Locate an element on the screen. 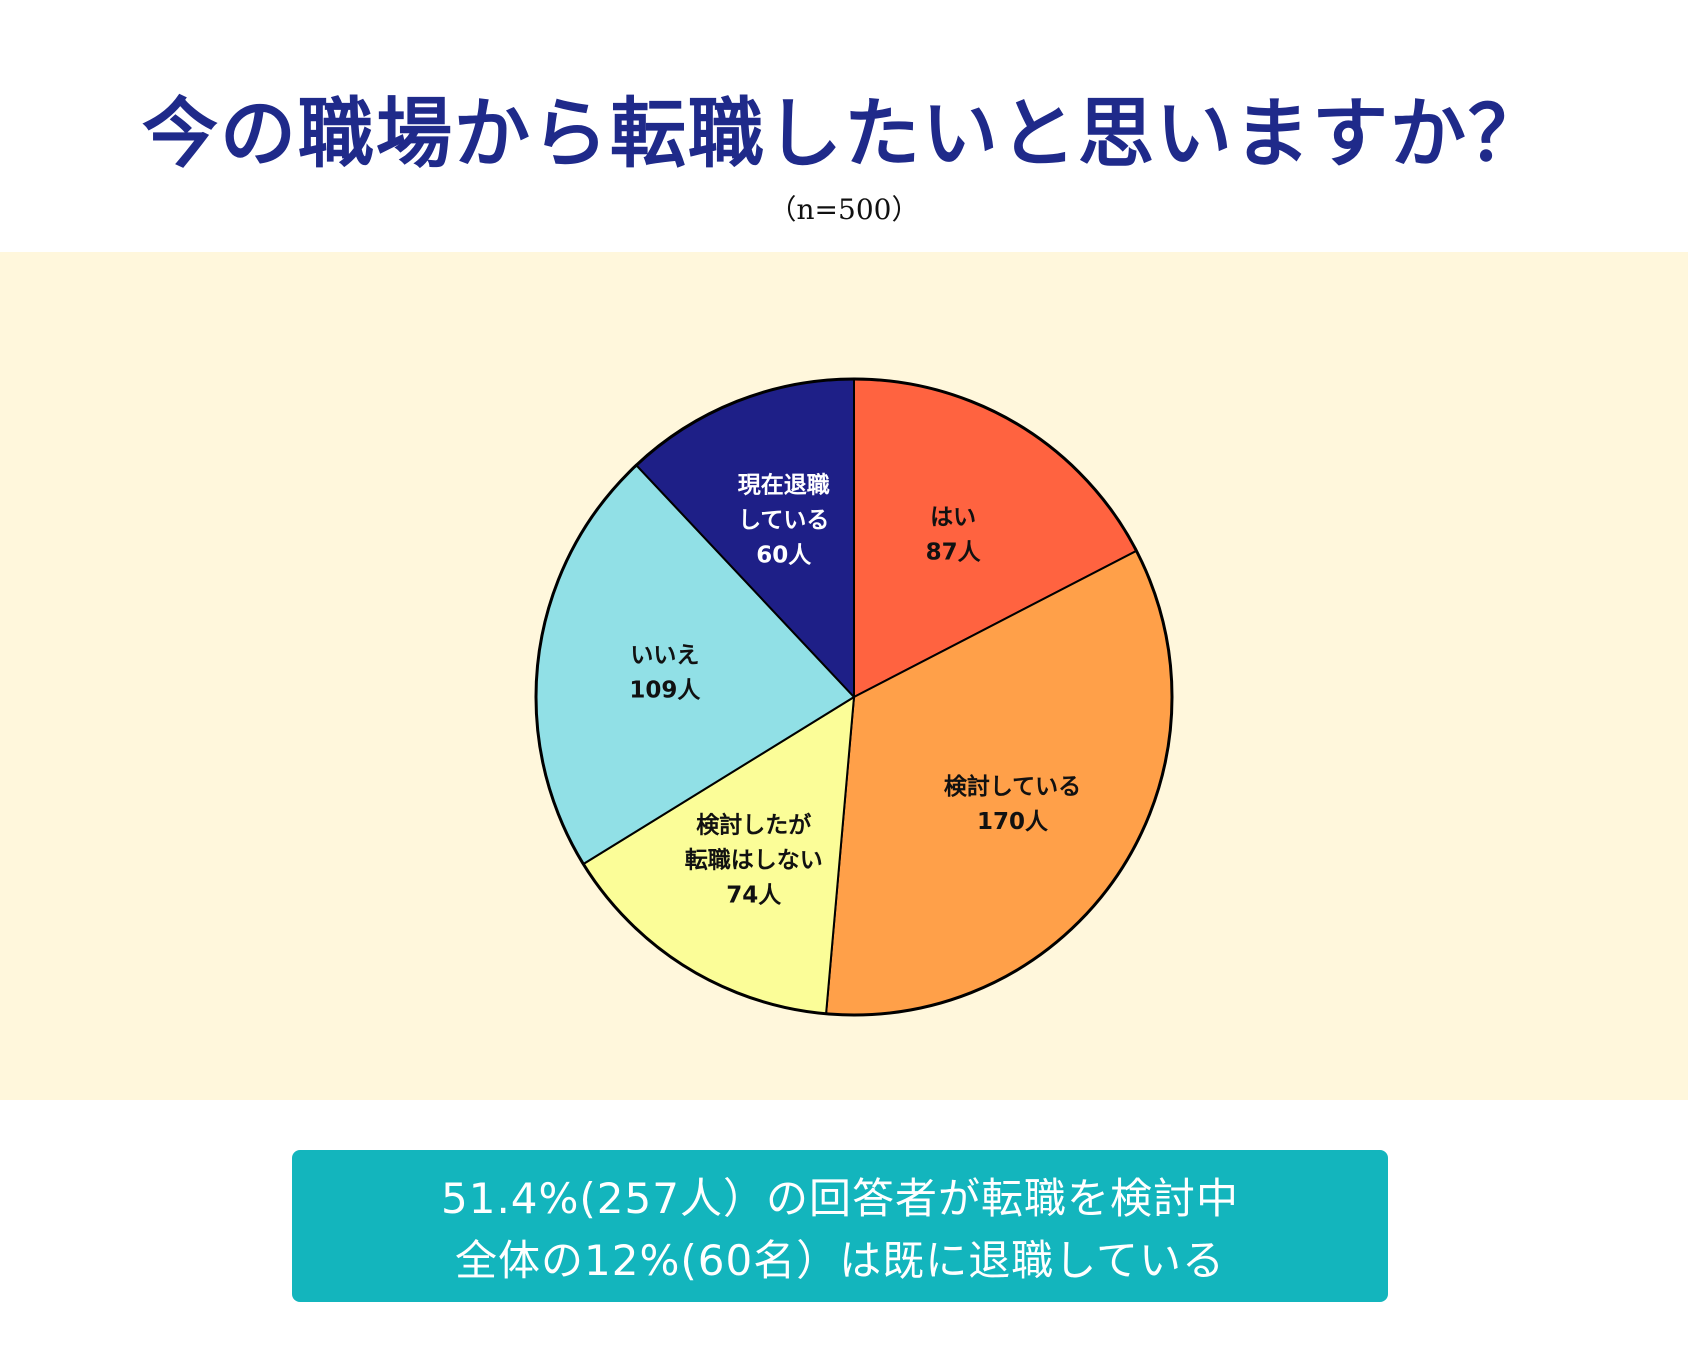  pie-slice-label-line: 109人 is located at coordinates (665, 690).